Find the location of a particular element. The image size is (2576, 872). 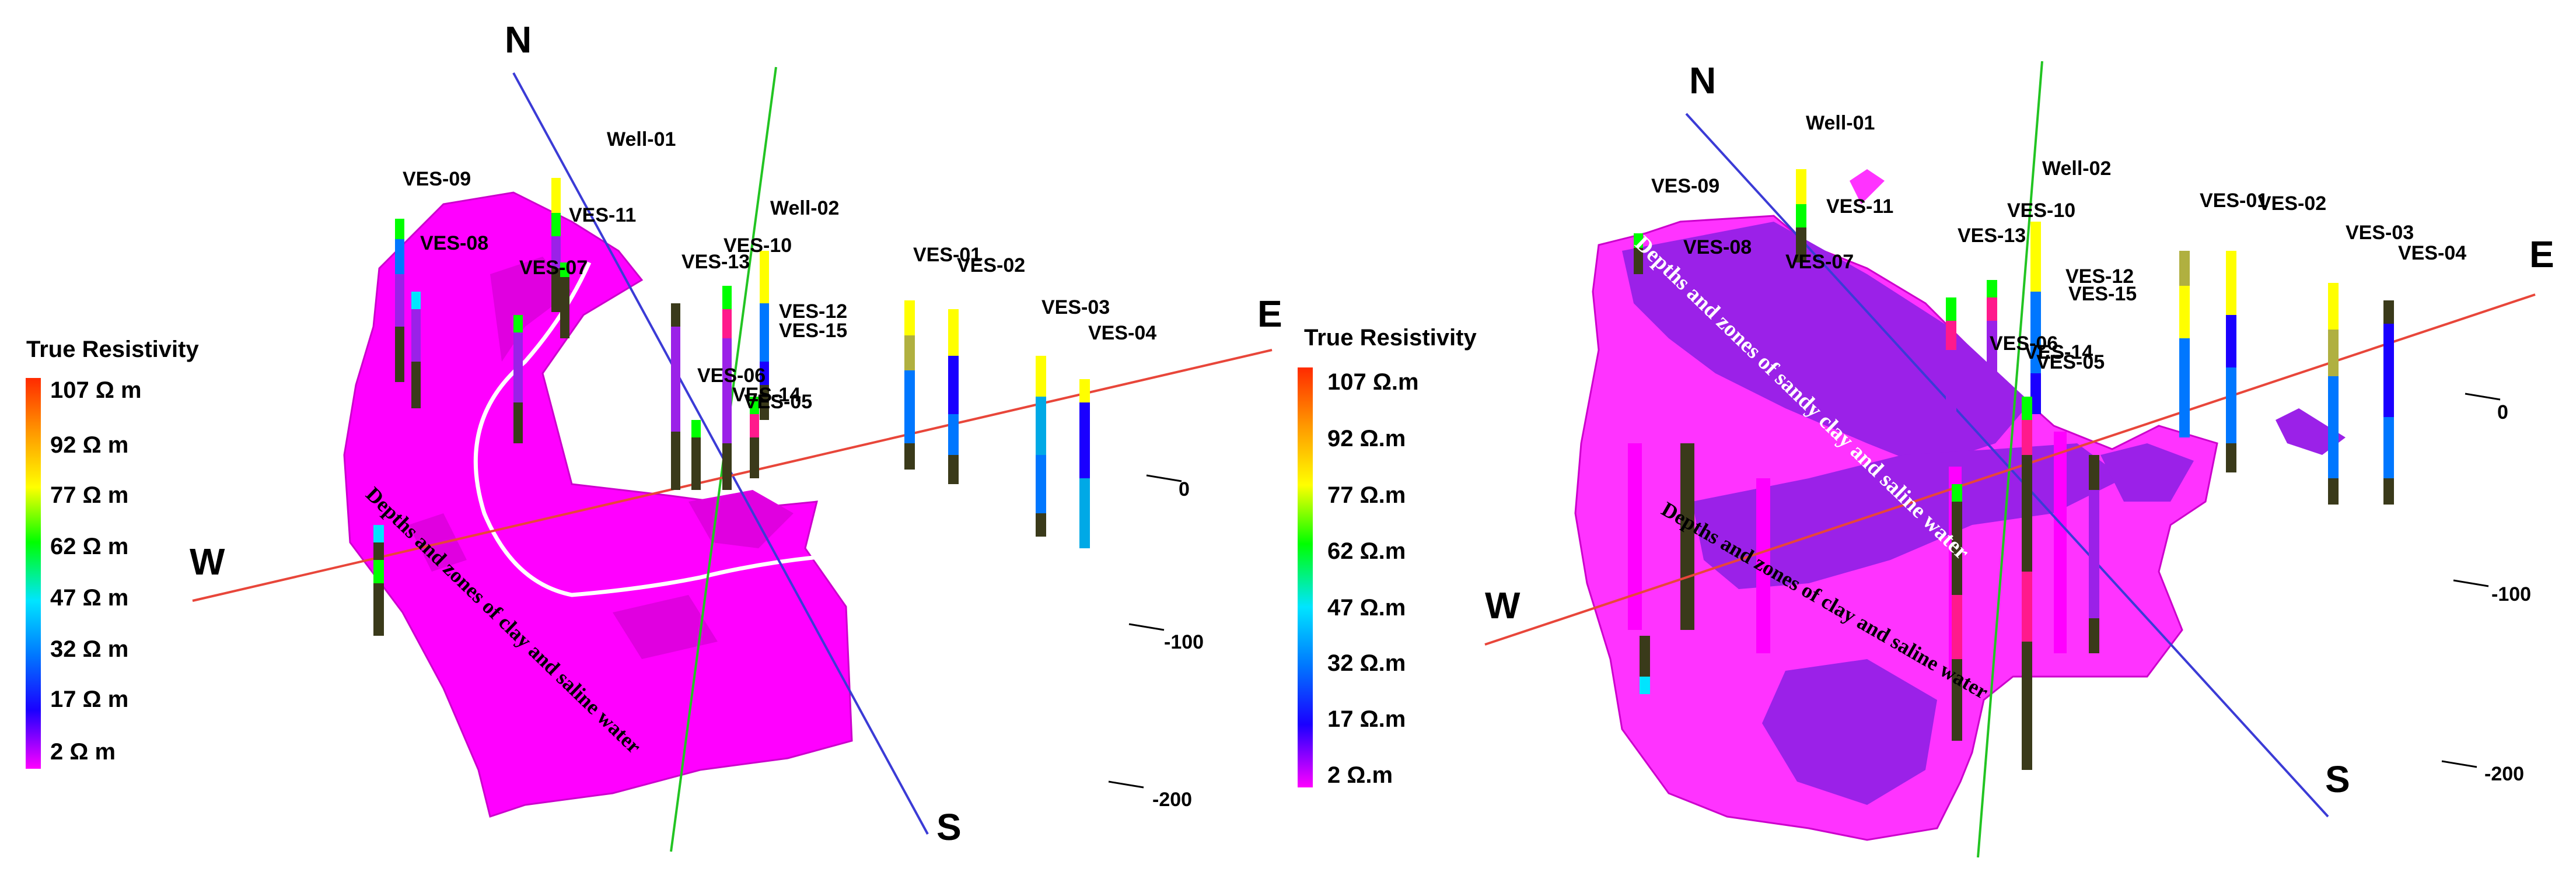

right-legend-tick-47: 47 Ω.m is located at coordinates (1366, 608).